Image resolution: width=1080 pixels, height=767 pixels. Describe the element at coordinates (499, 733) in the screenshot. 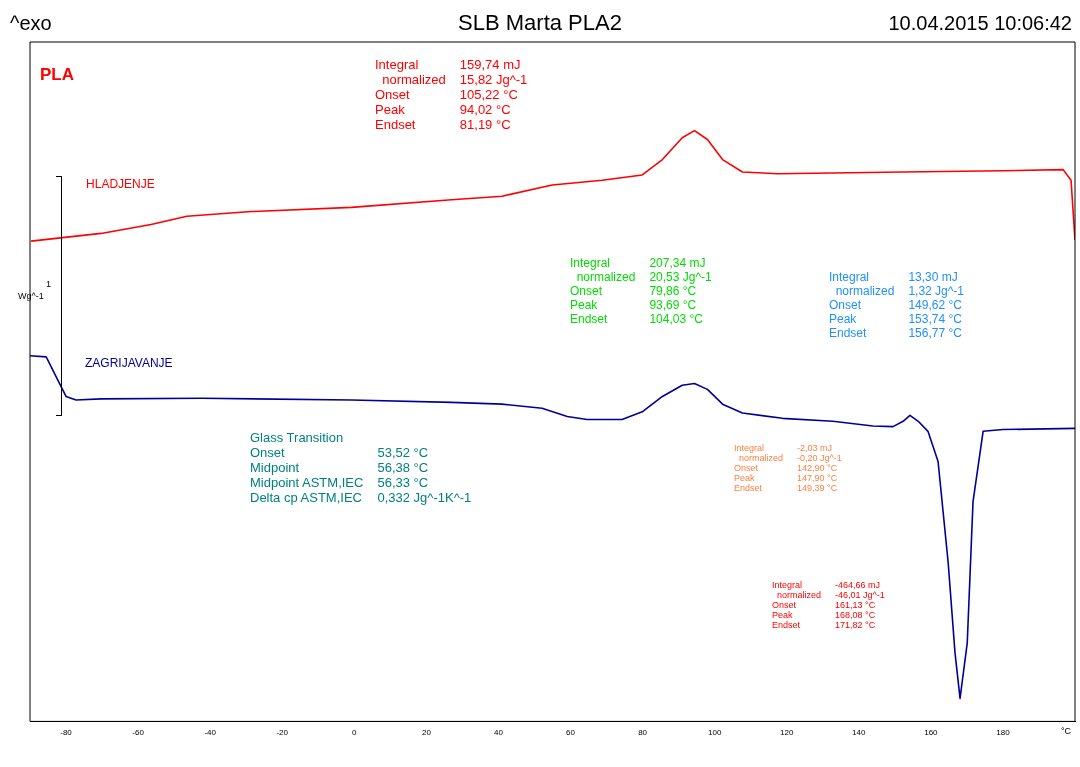

I see `x-tick-label: 40` at that location.